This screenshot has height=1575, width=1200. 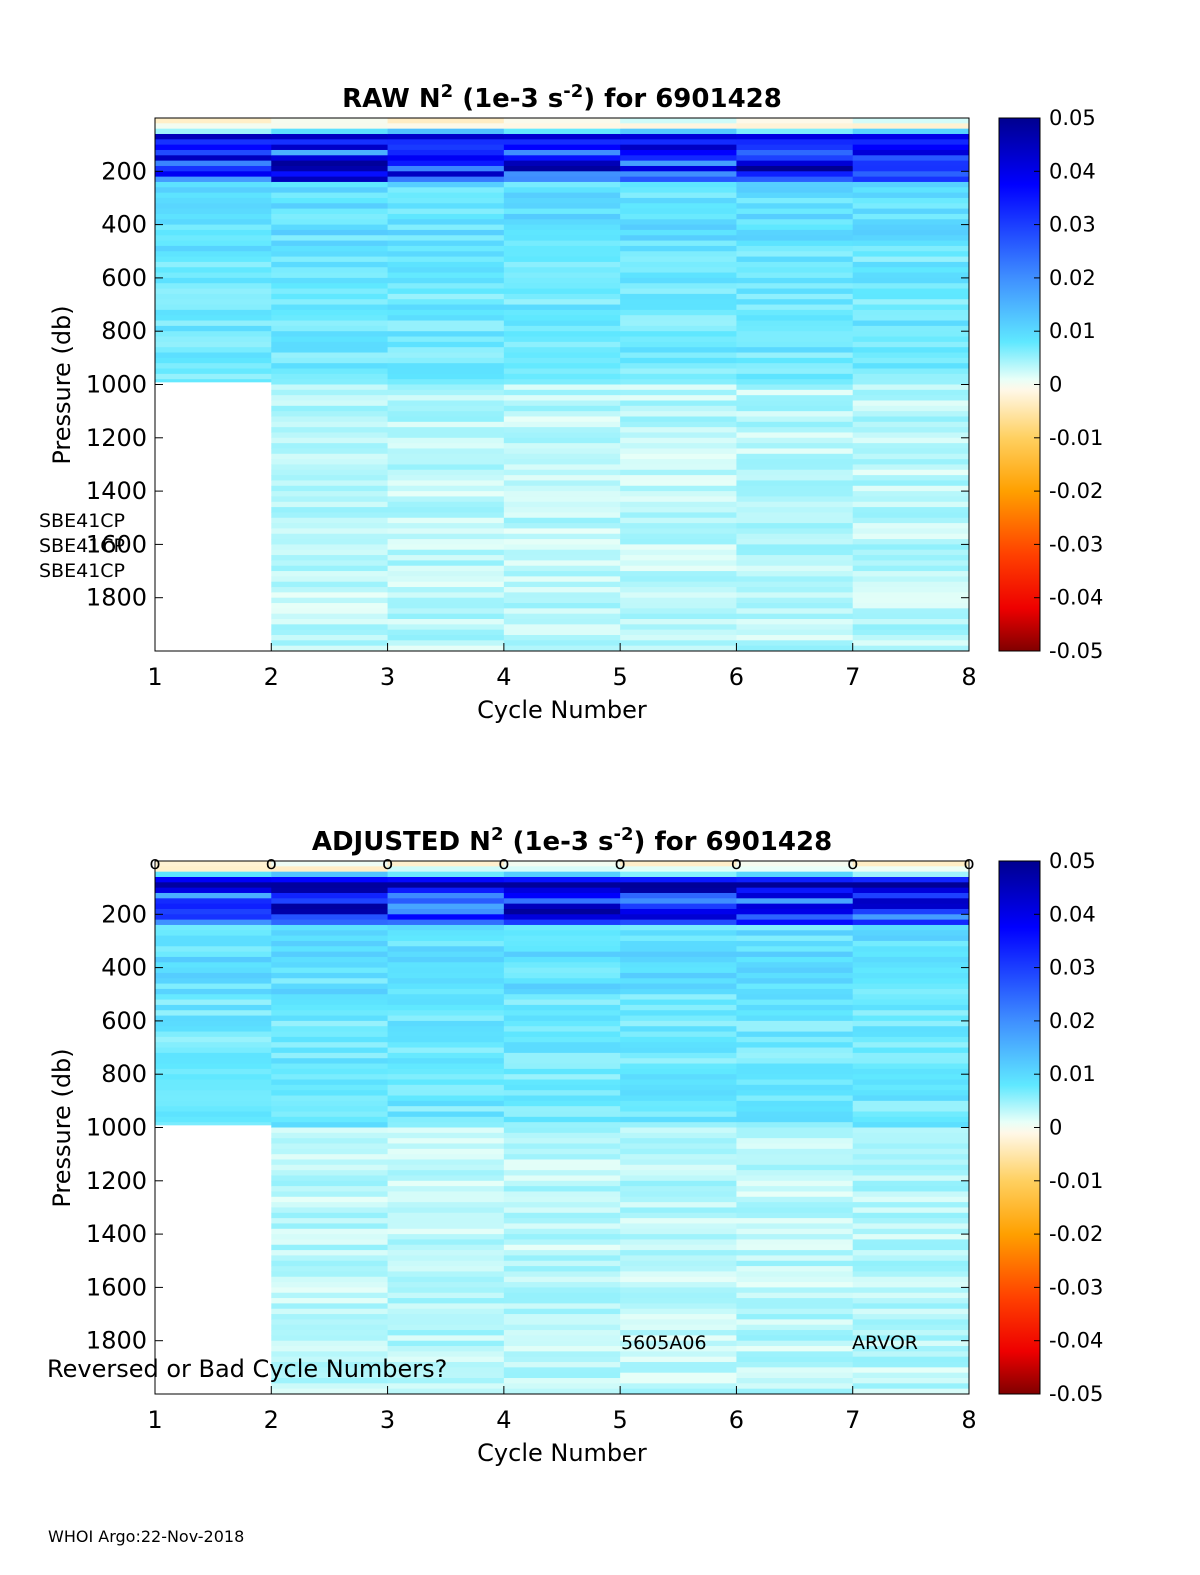 I want to click on raw-title: RAW N2 (1e-3 s-2) for 6901428, so click(x=562, y=97).